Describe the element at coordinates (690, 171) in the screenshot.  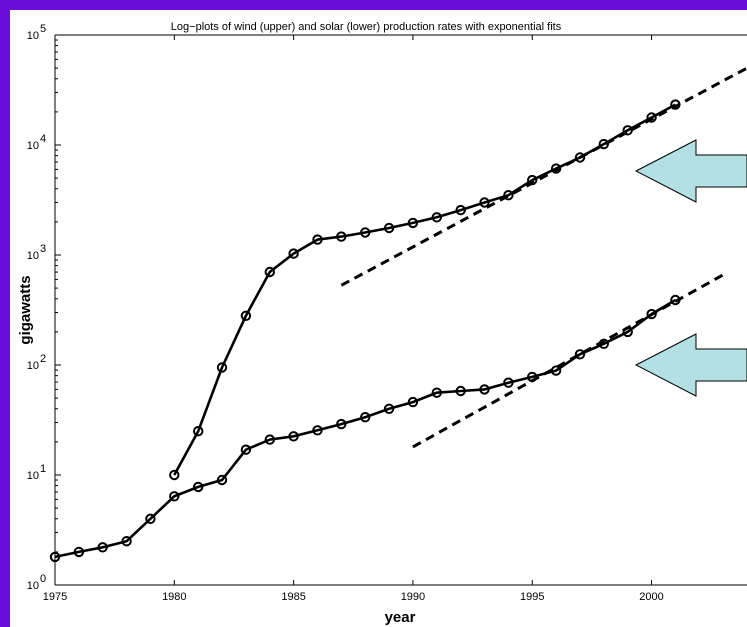
I see `wind-arrow` at that location.